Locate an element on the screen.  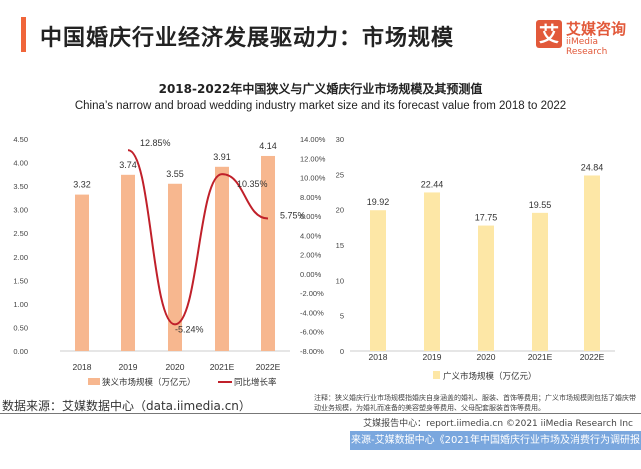
data-label: 19.55 is located at coordinates (540, 205).